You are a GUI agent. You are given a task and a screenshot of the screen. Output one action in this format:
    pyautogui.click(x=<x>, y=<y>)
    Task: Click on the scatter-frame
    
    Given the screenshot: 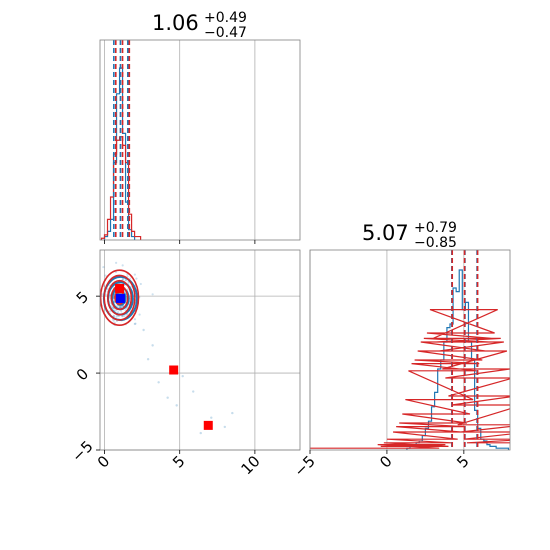 What is the action you would take?
    pyautogui.click(x=200, y=350)
    